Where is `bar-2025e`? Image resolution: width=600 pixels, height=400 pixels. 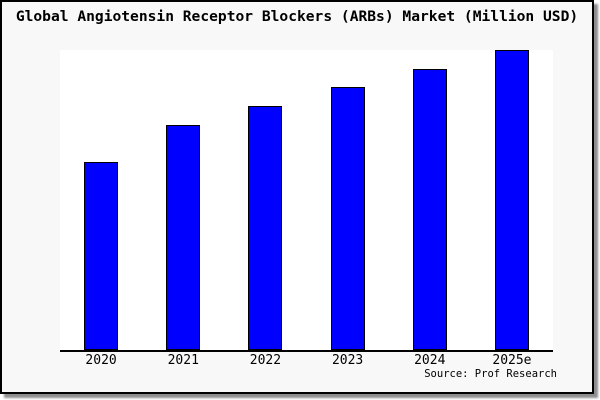 bar-2025e is located at coordinates (511, 200).